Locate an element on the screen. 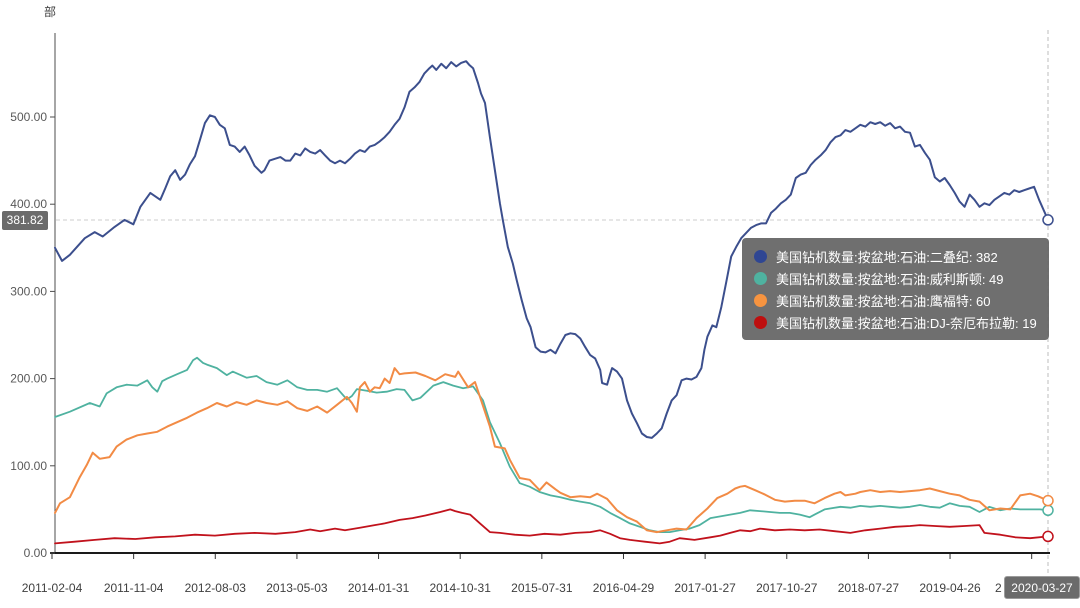 Image resolution: width=1080 pixels, height=608 pixels. y-tick-label: 100.00 is located at coordinates (28, 466).